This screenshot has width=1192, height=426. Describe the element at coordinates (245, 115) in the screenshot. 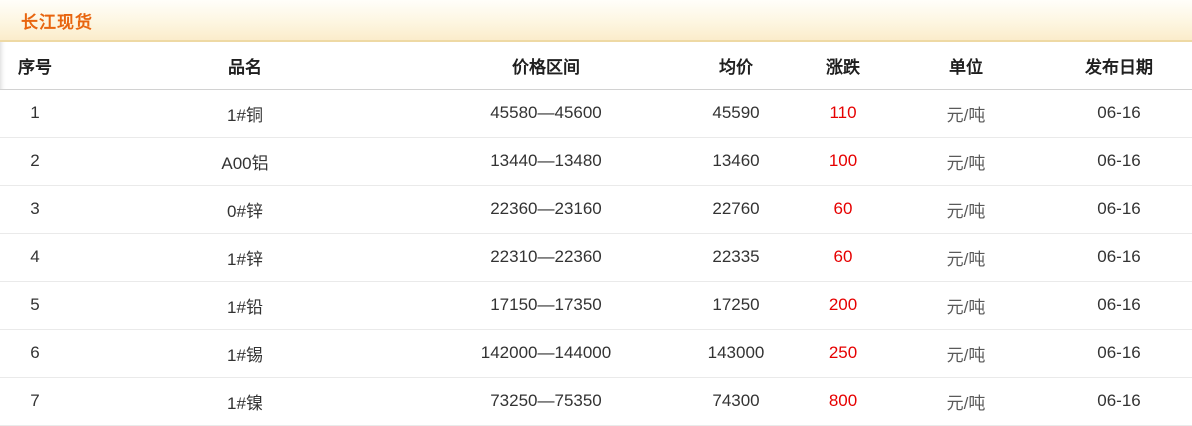

I see `cell-product-name: 1#铜` at that location.